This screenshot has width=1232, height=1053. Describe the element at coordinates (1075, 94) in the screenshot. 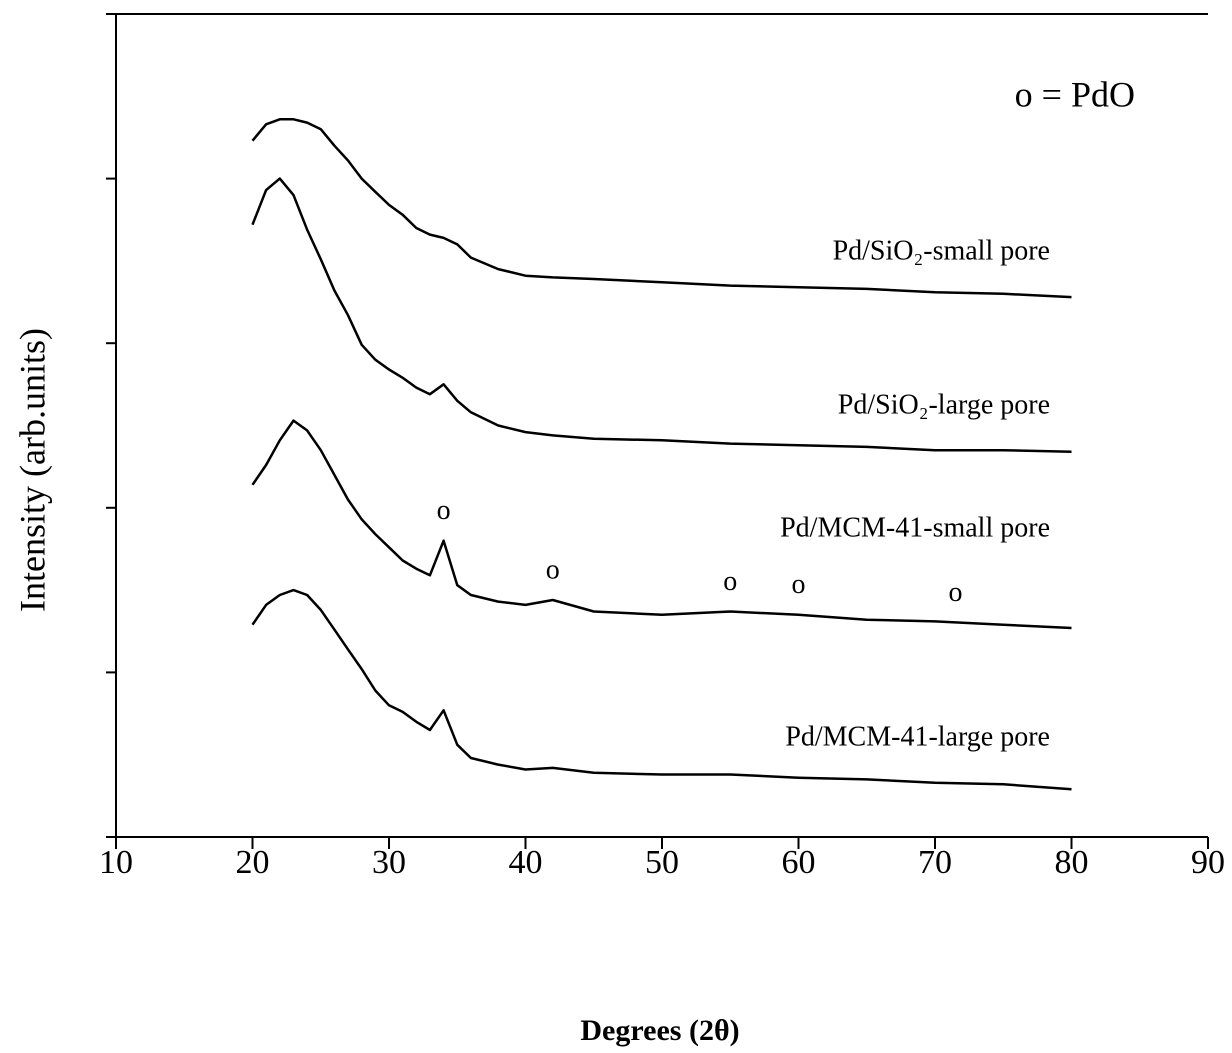

I see `legend-note: o = PdO` at that location.